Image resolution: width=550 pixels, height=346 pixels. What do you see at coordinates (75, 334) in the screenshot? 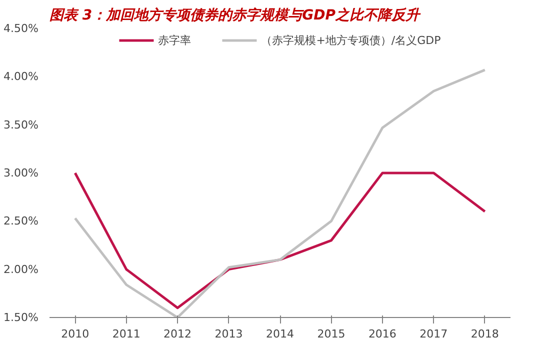
I see `x-tick-label: 2010` at bounding box center [75, 334].